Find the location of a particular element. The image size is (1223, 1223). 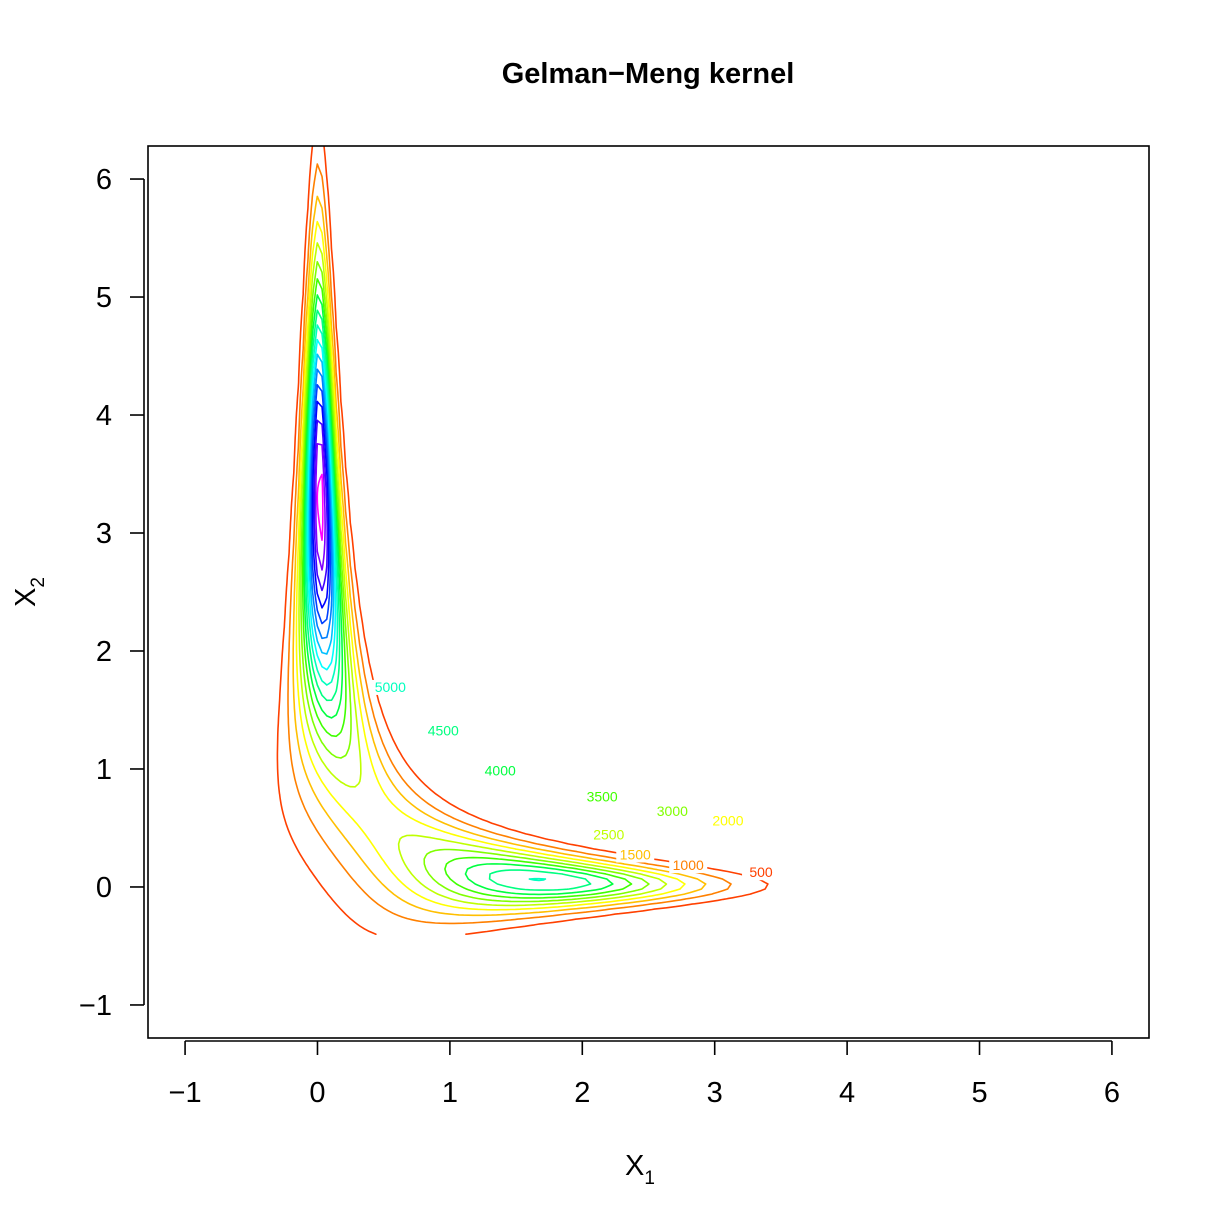

y-tick-label: 2 is located at coordinates (104, 652).